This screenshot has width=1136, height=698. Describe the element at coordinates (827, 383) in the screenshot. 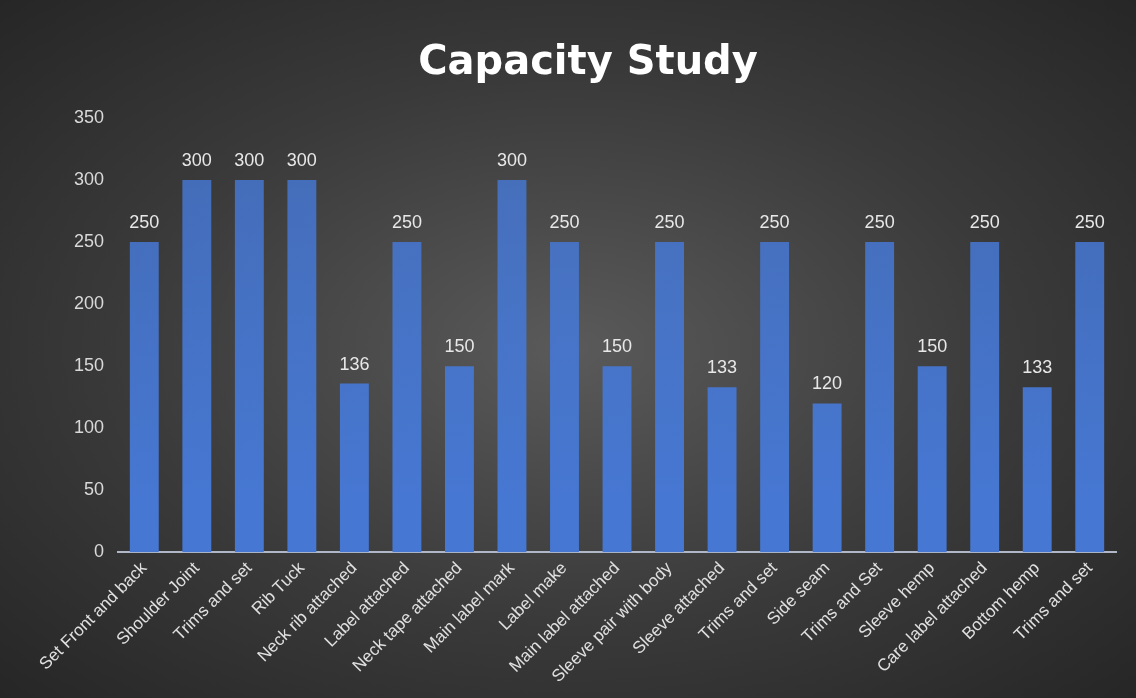

I see `data-label: 120` at that location.